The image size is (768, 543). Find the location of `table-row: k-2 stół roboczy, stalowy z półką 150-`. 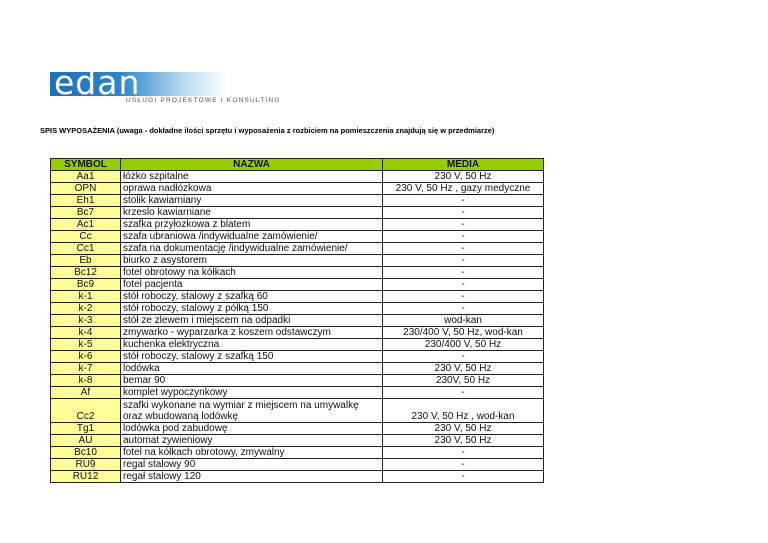

table-row: k-2 stół roboczy, stalowy z półką 150- is located at coordinates (297, 308).